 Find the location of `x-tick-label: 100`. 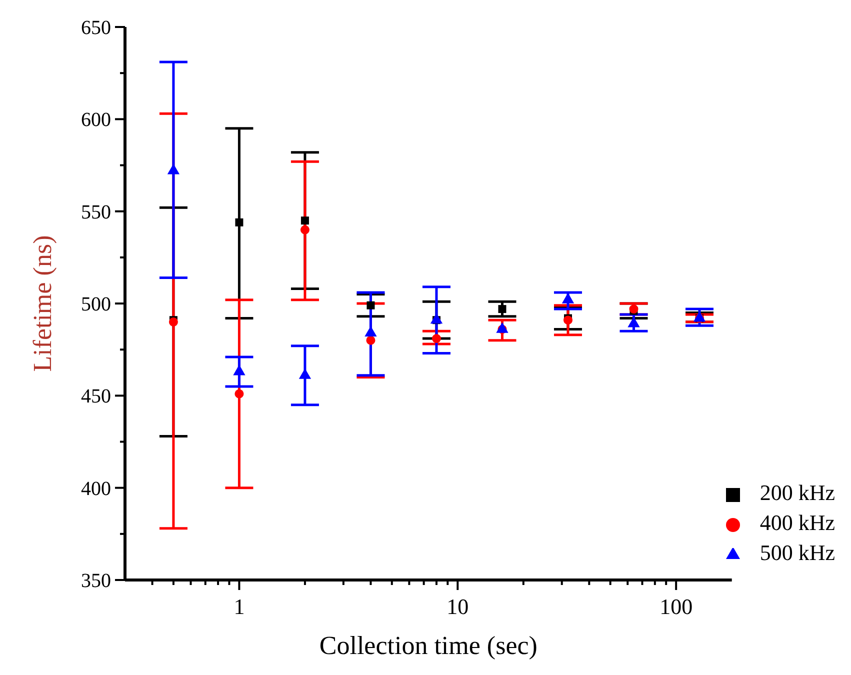

x-tick-label: 100 is located at coordinates (676, 606).